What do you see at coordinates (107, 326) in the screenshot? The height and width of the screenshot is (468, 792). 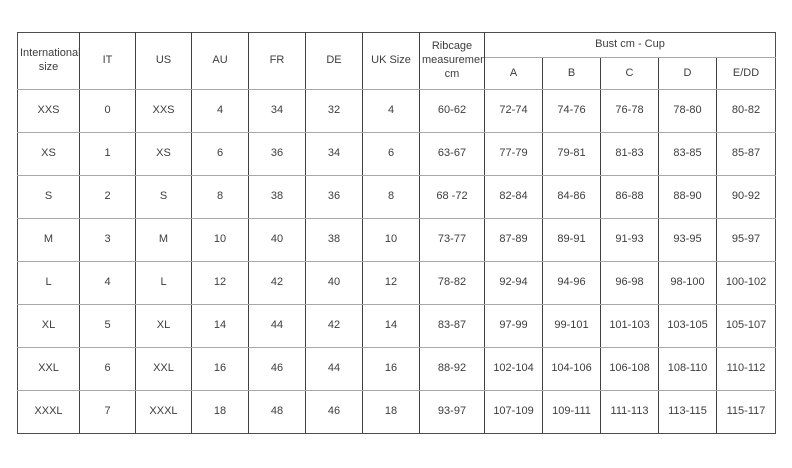 I see `size-value-cell: 5` at bounding box center [107, 326].